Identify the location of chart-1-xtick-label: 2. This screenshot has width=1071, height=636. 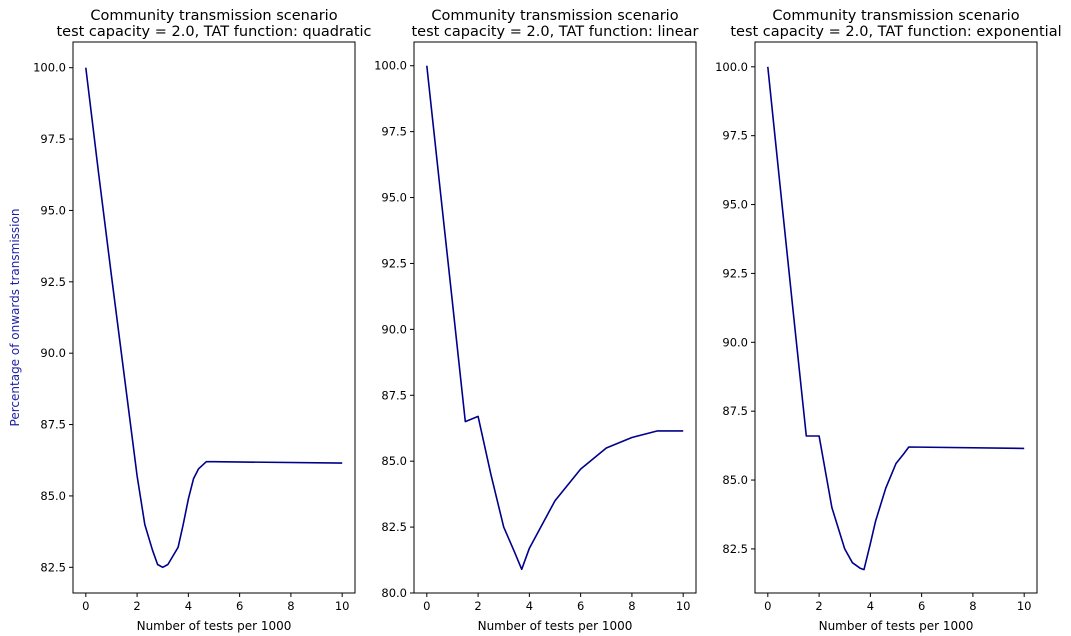
(136, 606).